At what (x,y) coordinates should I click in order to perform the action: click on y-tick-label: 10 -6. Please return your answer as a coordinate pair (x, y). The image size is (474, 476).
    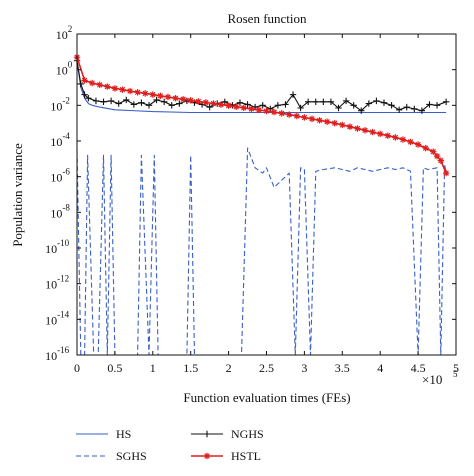
    Looking at the image, I should click on (60, 176).